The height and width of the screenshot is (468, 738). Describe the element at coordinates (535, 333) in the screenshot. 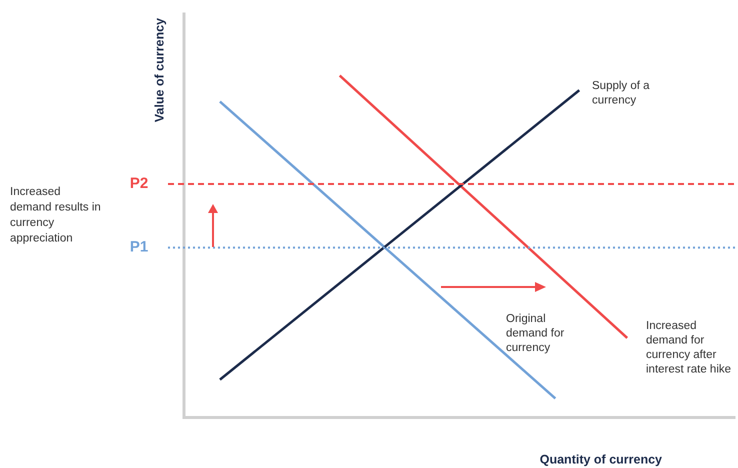

I see `series-label: Original demand for currency` at that location.